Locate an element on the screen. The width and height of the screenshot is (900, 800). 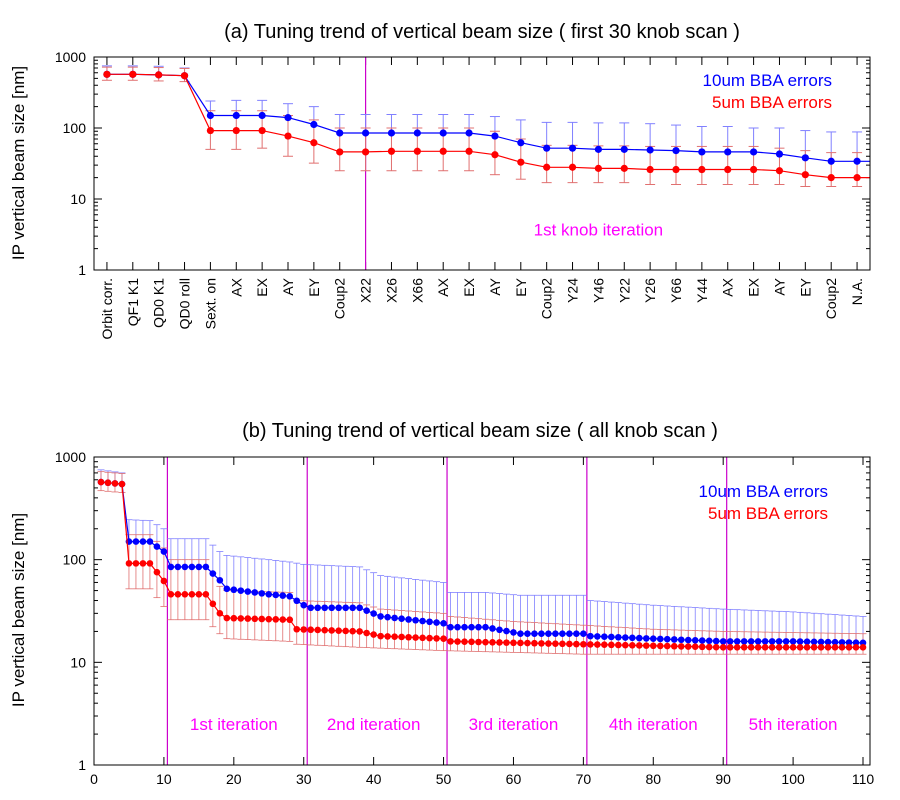
chart-b-ylabel: IP vertical beam size [nm] is located at coordinates (18, 610).